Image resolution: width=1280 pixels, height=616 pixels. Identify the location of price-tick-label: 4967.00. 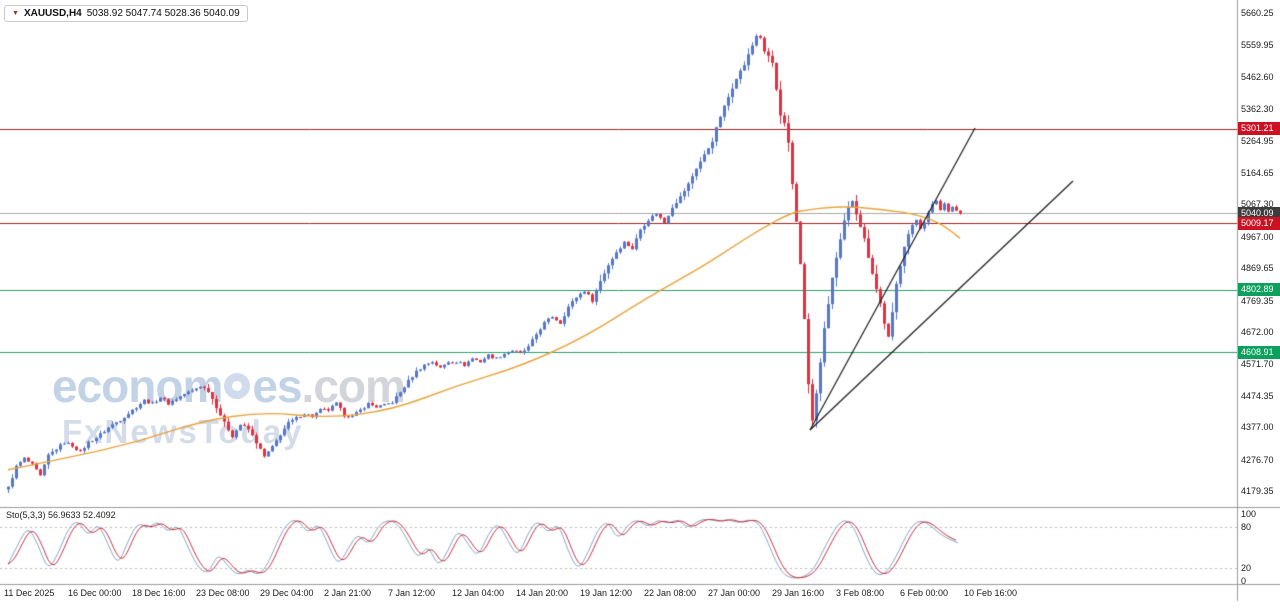
(1257, 236).